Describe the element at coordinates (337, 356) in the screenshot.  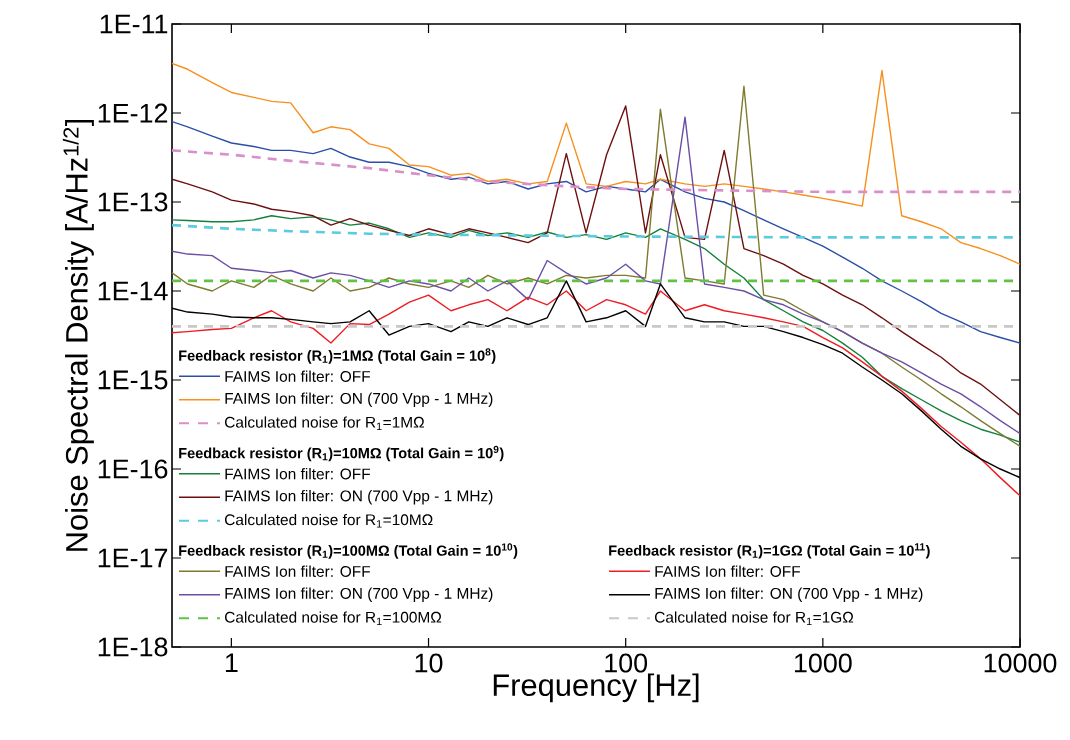
I see `annotation: Feedback resistor (R$_{1}$)=1MΩ (Total Gain = 10$^{8}$)` at that location.